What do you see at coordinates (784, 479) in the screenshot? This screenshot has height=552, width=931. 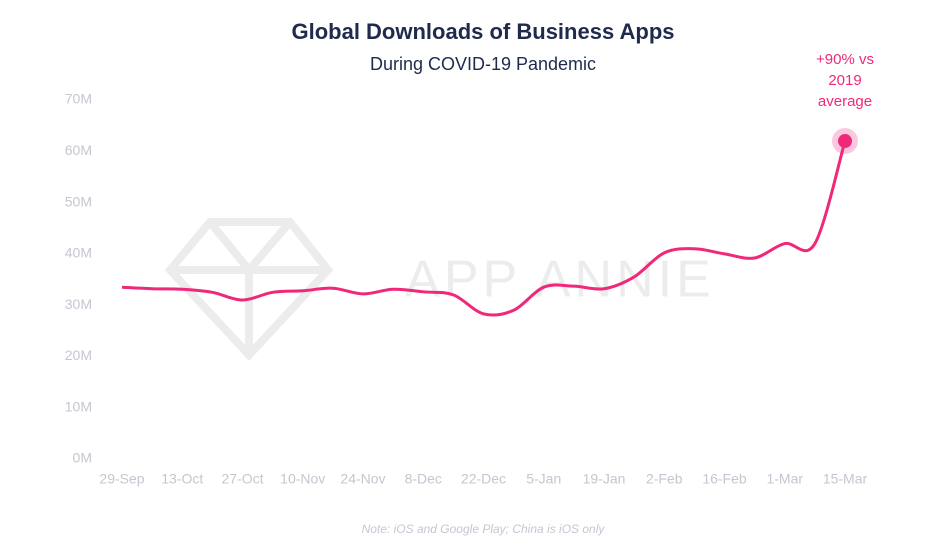 I see `x-tick-label: 1-Mar` at bounding box center [784, 479].